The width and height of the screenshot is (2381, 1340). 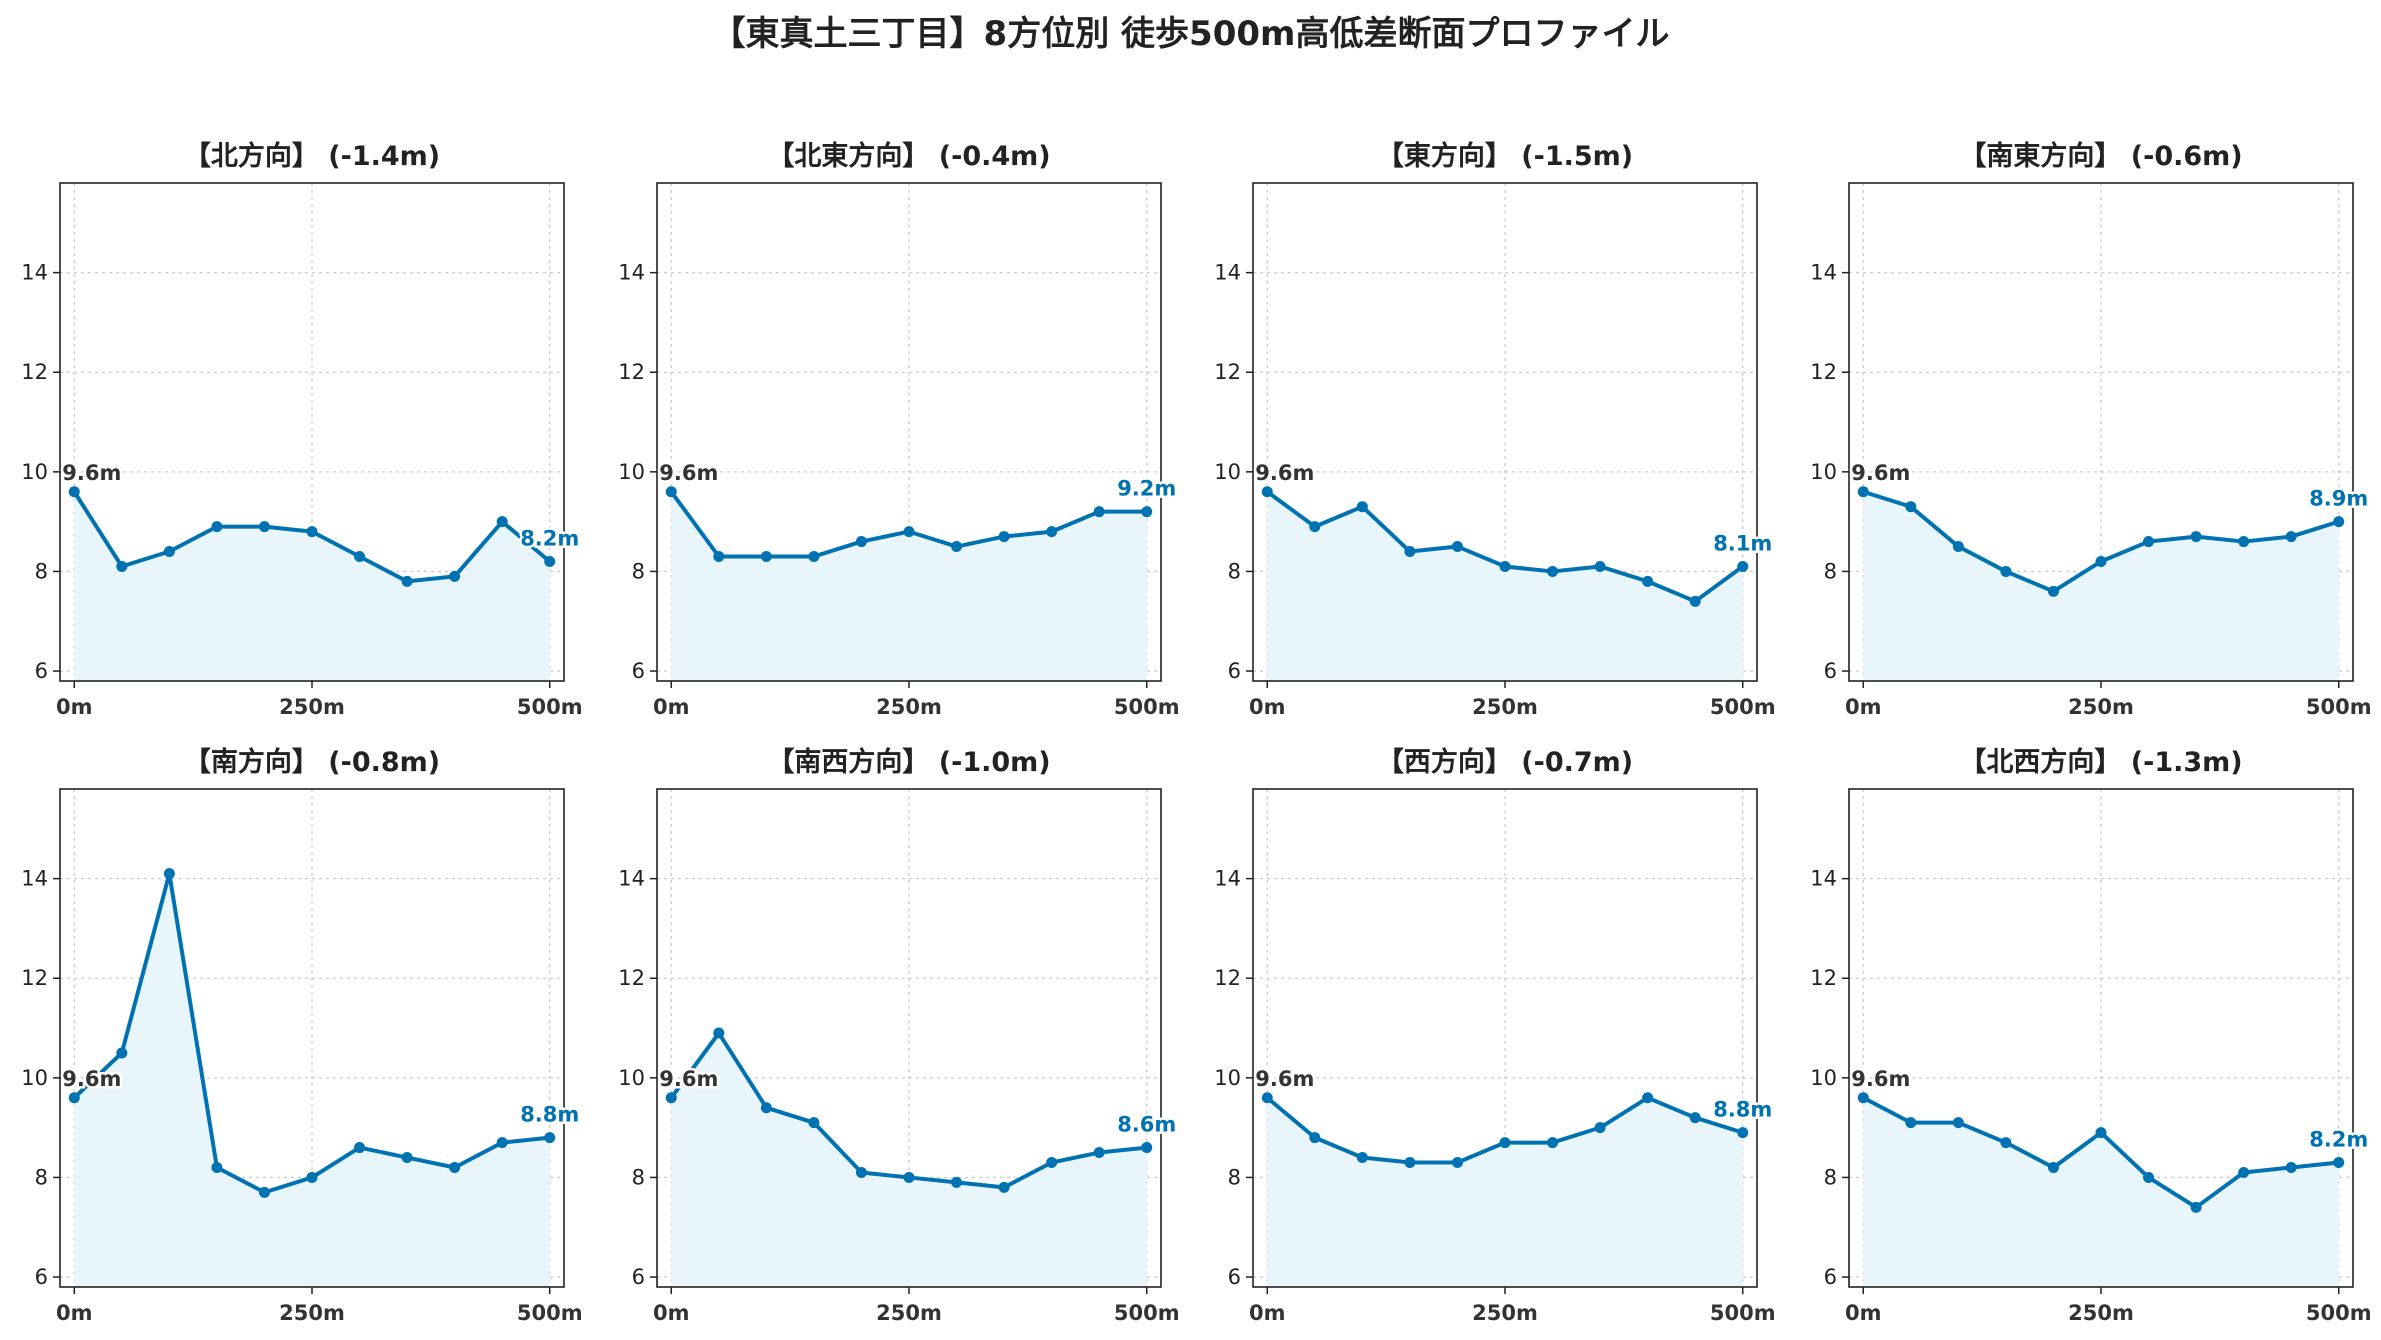 I want to click on end-elevation-label: 8.9m, so click(x=2338, y=499).